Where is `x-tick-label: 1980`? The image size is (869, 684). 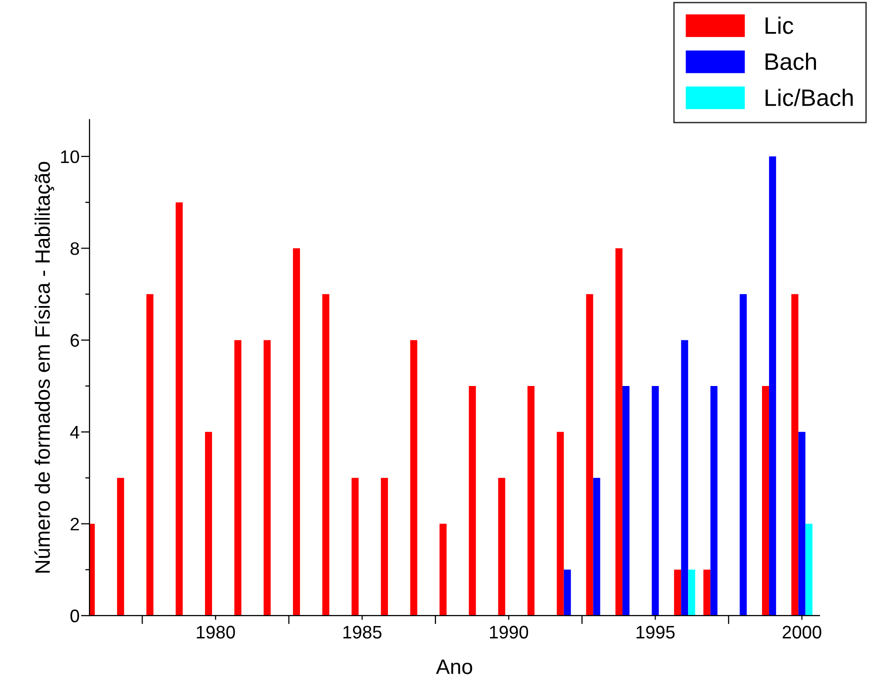 x-tick-label: 1980 is located at coordinates (215, 632).